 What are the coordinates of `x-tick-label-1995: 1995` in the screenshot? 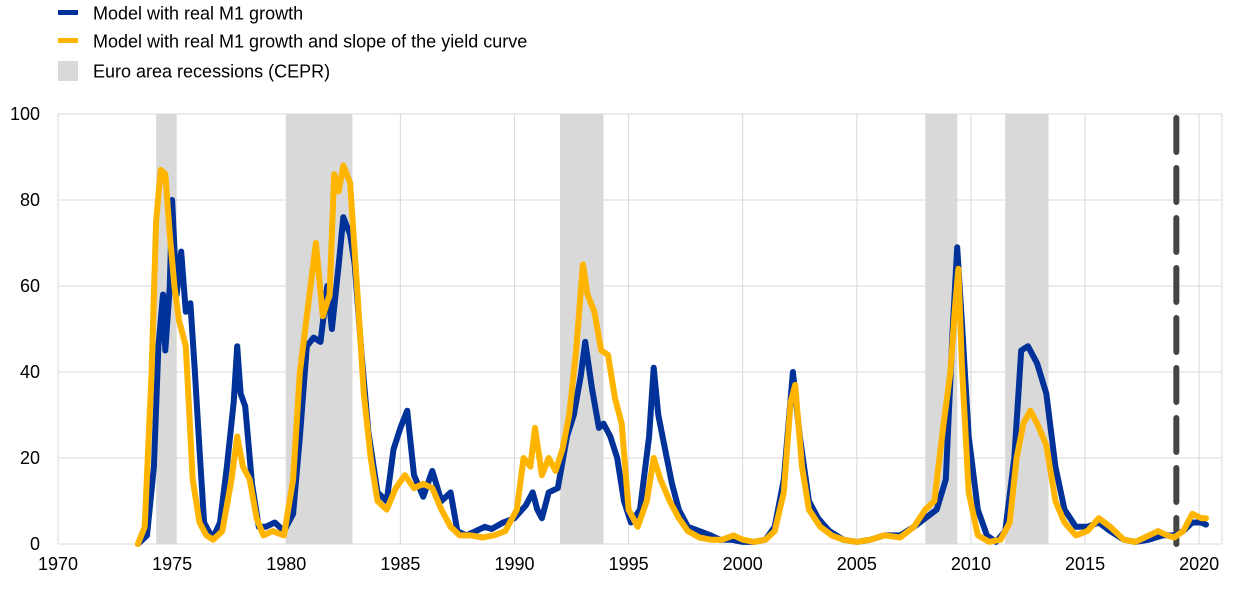 It's located at (629, 564).